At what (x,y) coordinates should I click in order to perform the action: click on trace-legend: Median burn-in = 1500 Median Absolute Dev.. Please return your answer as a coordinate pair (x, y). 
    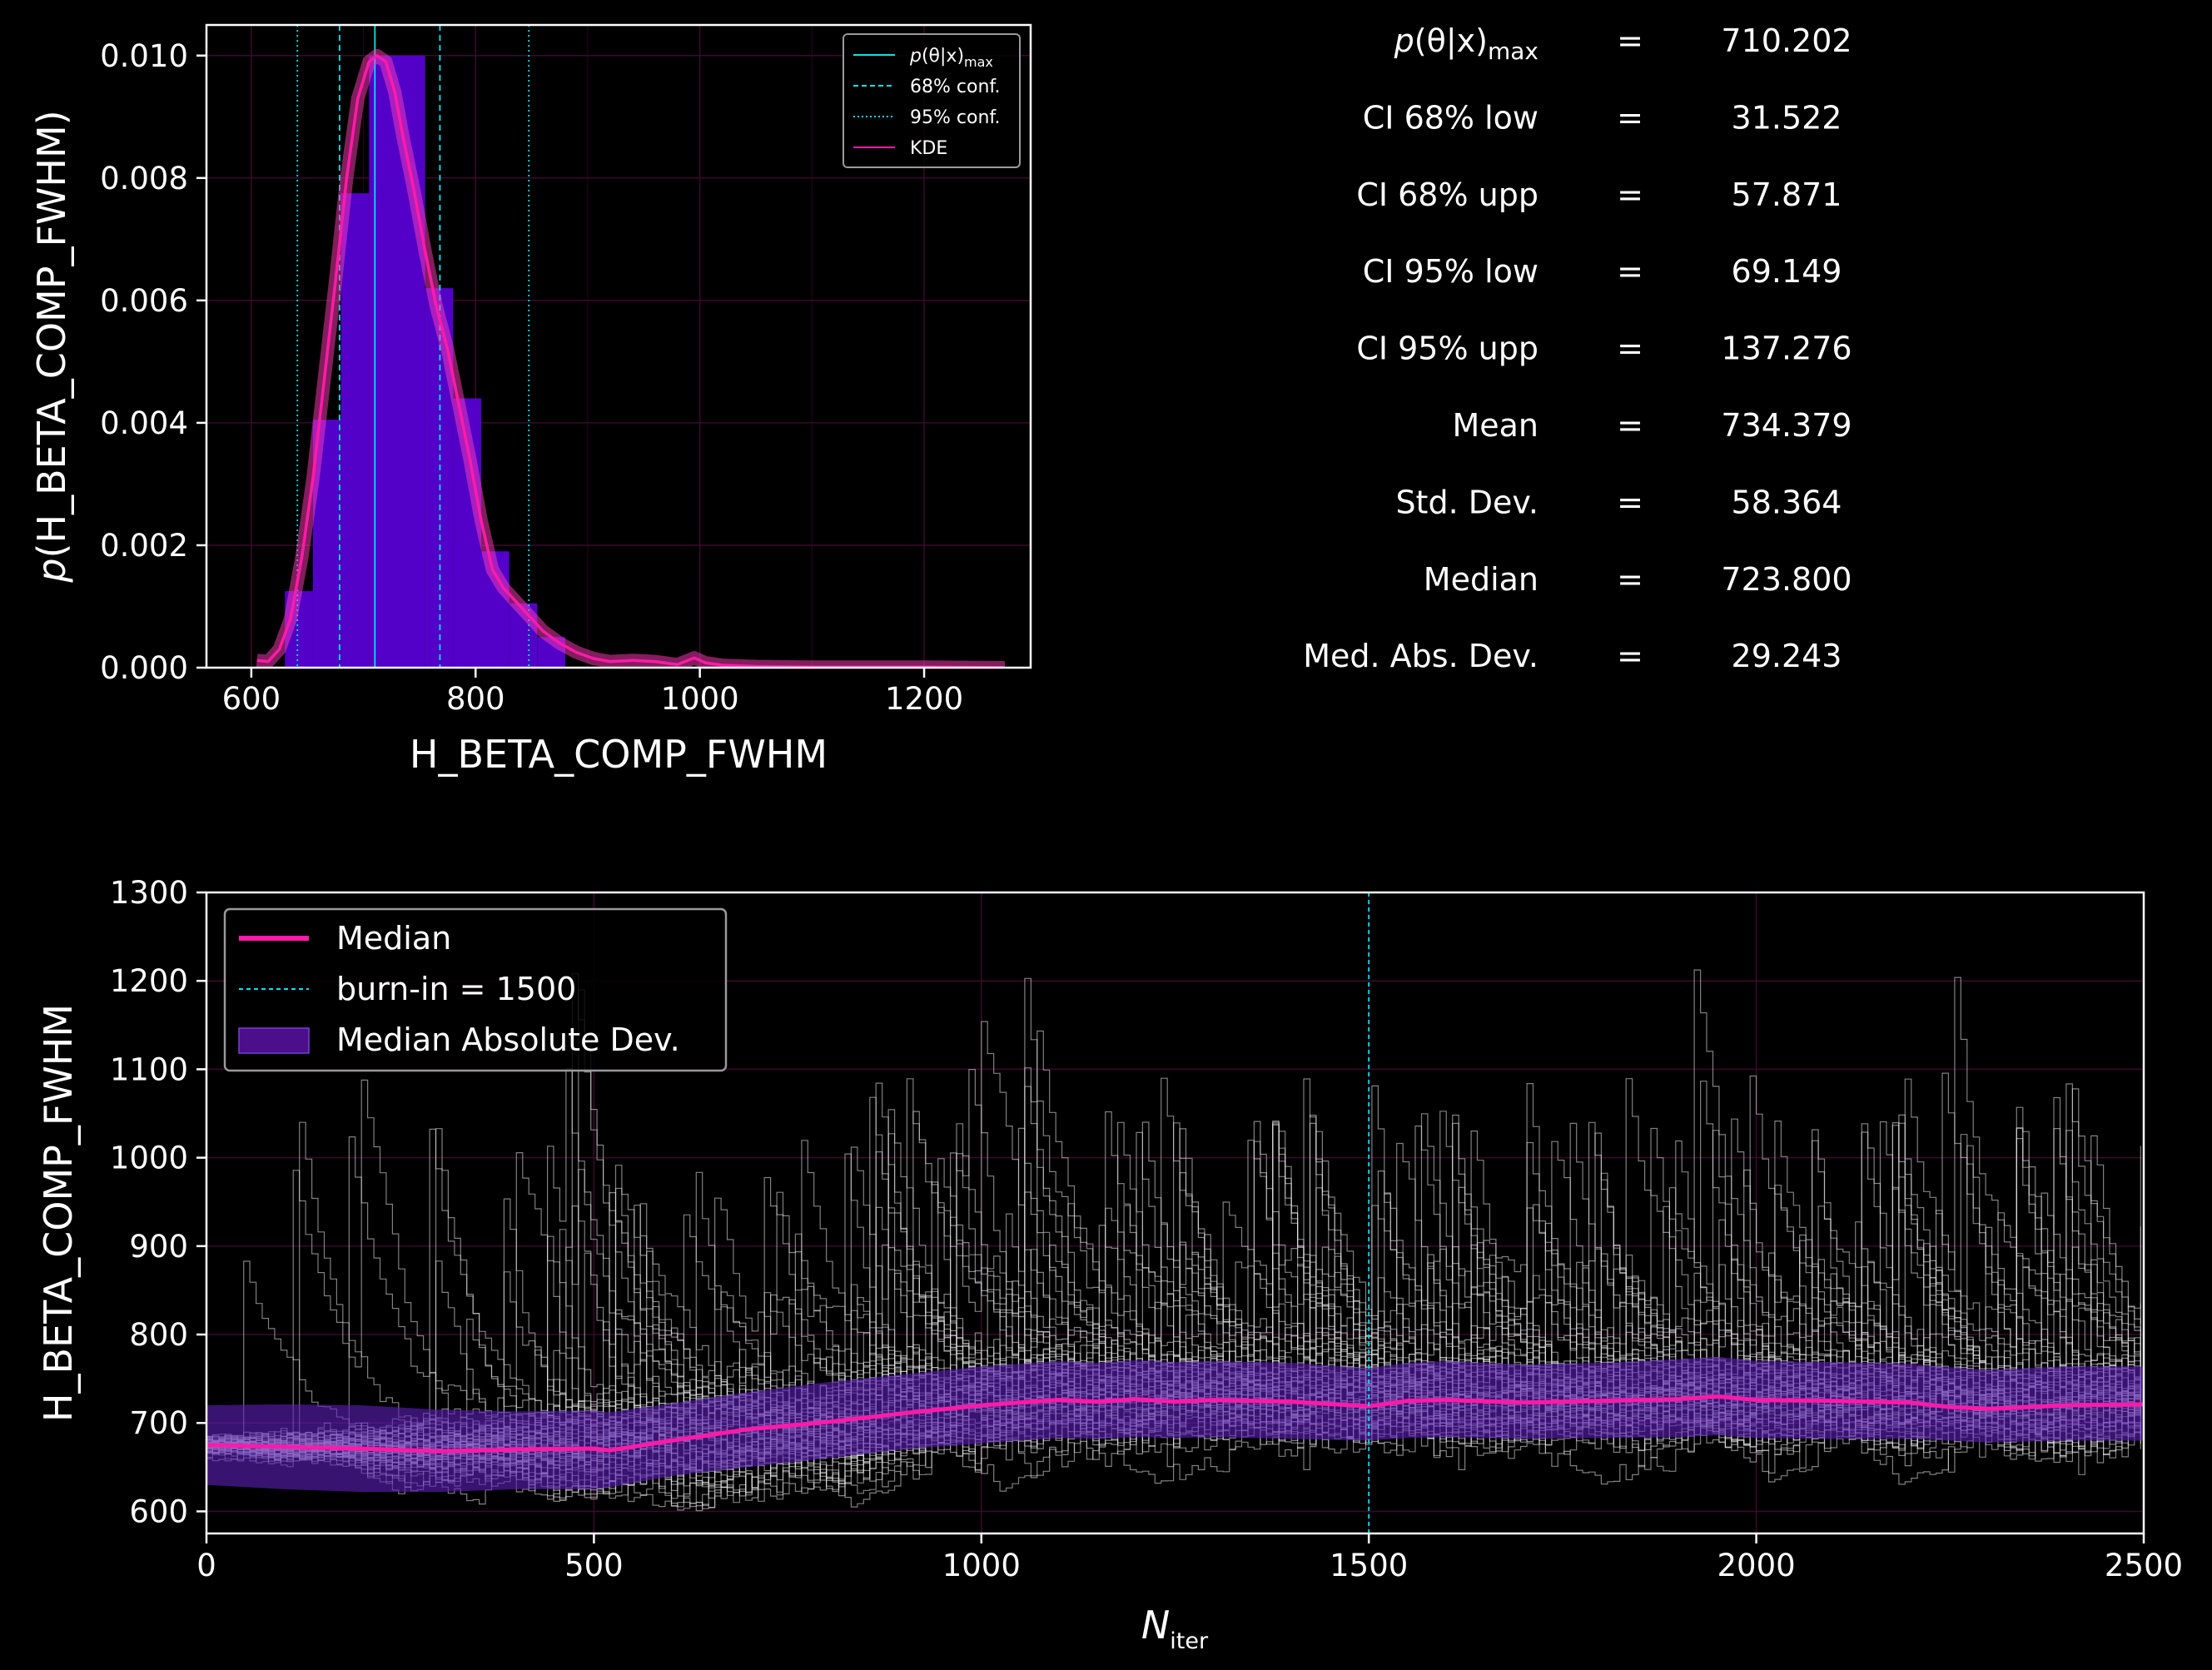
    Looking at the image, I should click on (475, 989).